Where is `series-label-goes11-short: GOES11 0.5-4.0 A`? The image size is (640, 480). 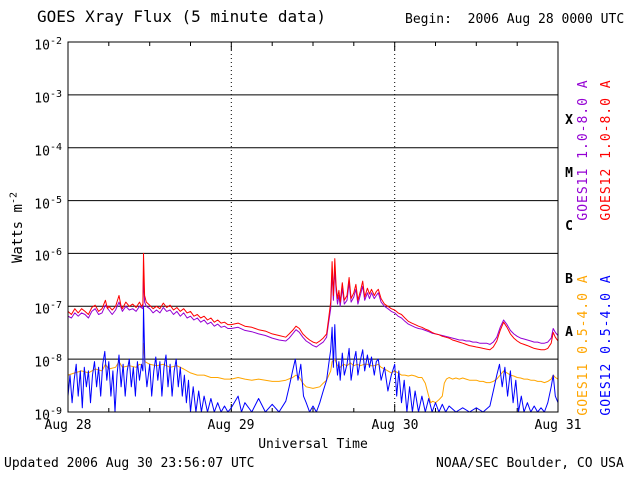 series-label-goes11-short: GOES11 0.5-4.0 A is located at coordinates (583, 345).